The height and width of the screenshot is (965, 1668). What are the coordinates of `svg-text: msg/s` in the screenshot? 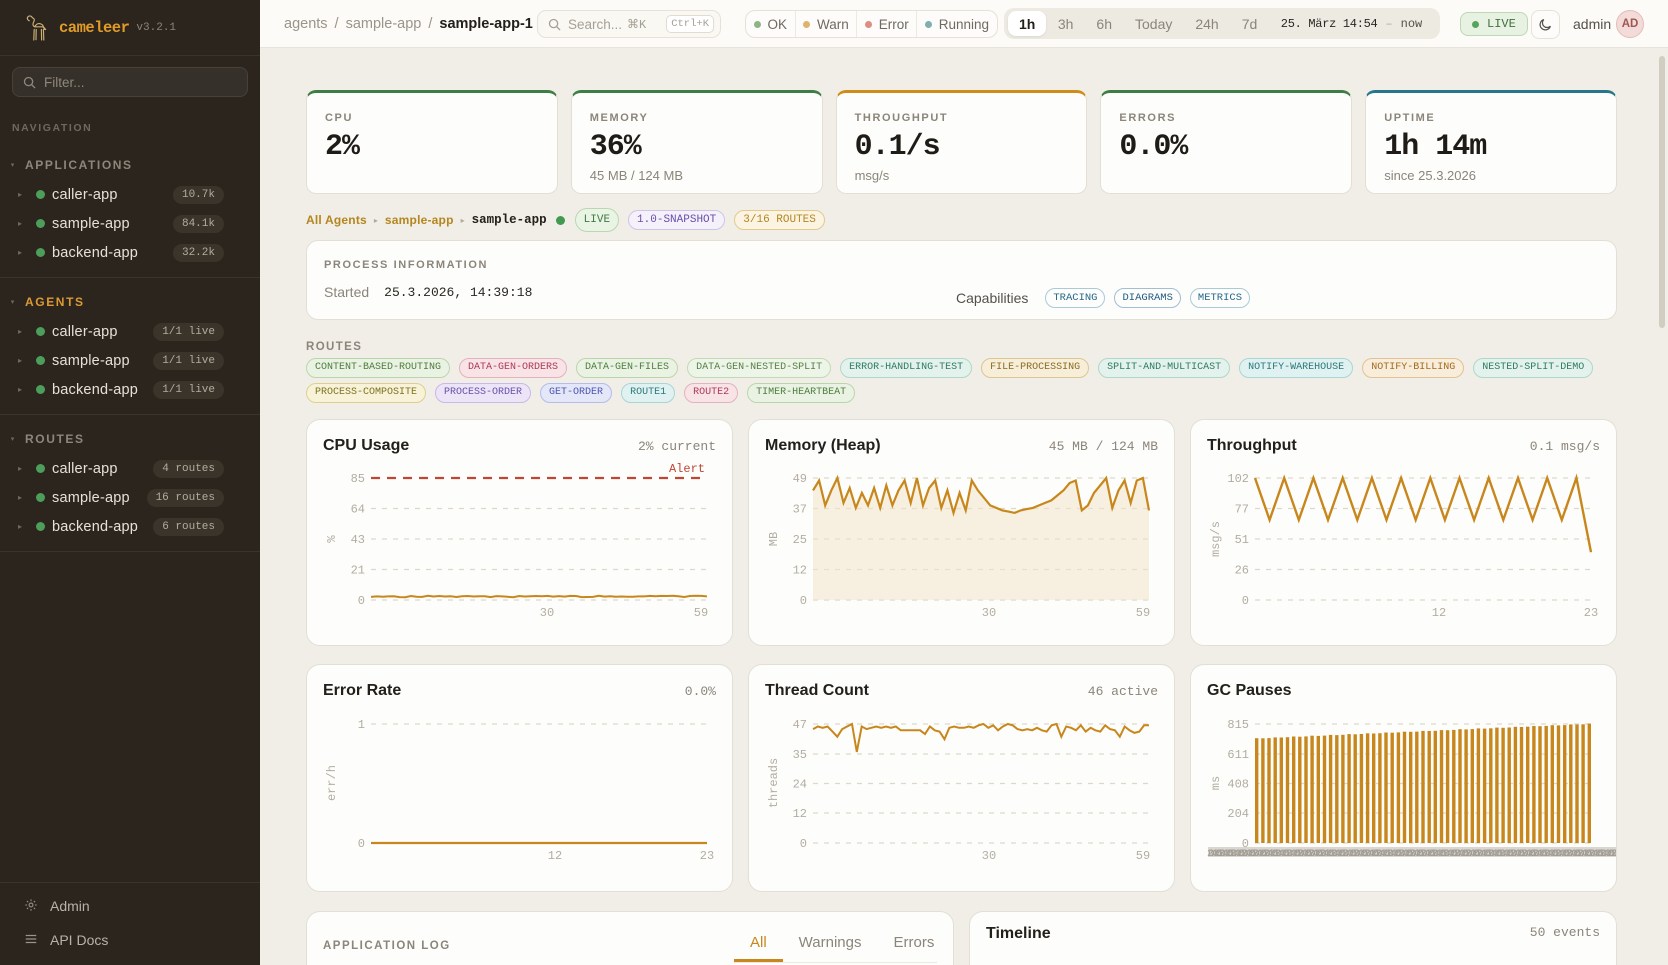 It's located at (1216, 539).